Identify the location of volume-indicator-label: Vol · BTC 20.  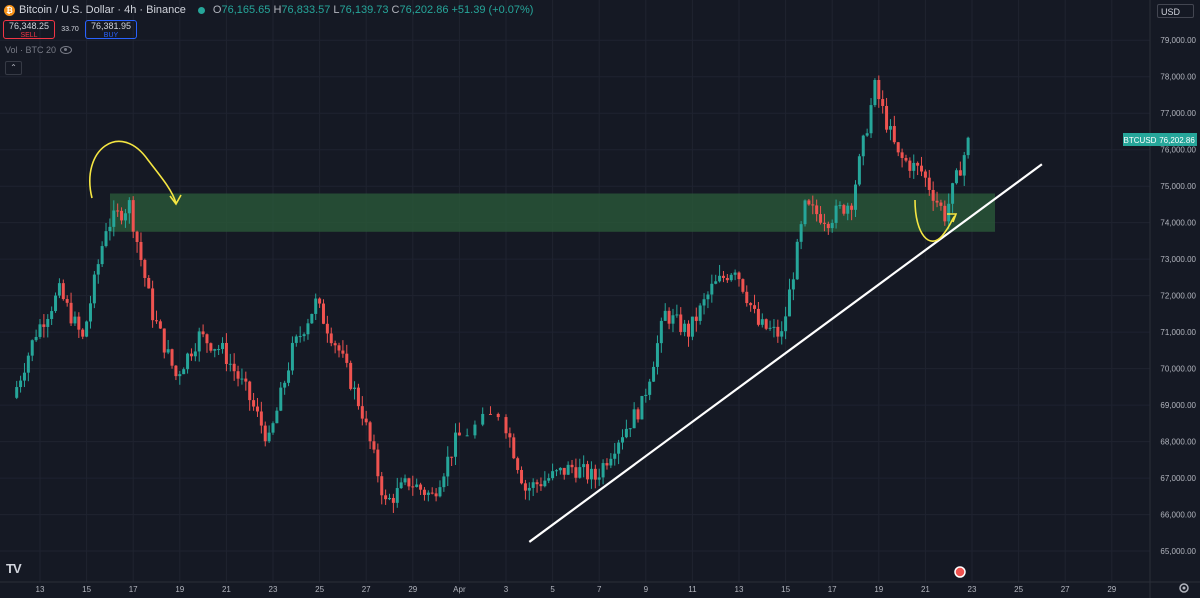
(31, 50).